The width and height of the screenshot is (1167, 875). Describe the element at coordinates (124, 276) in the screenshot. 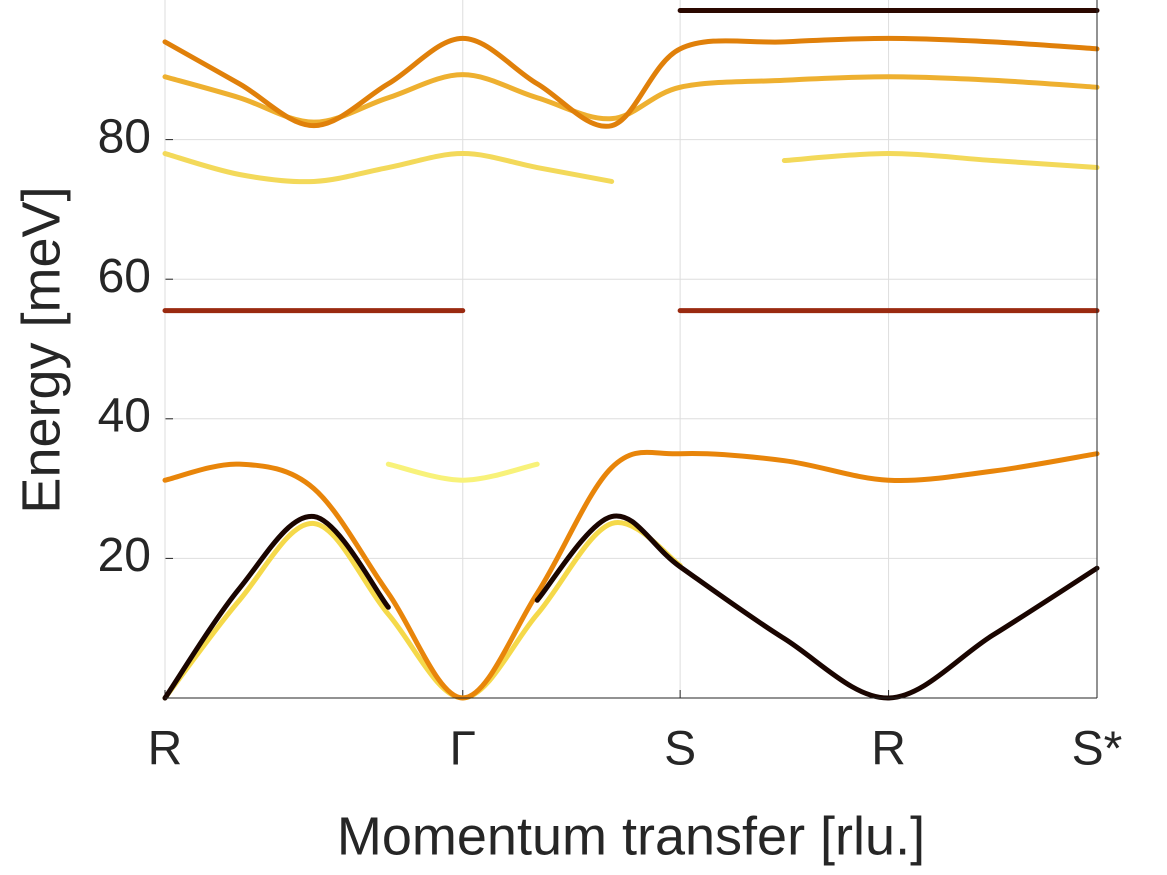

I see `y-tick-label: 60` at that location.